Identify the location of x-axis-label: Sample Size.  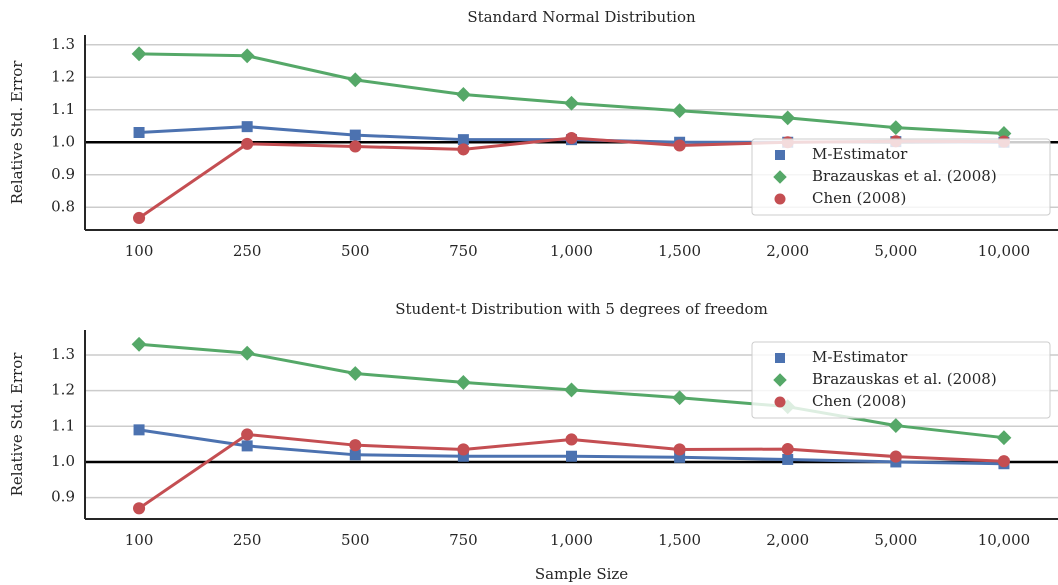
(581, 574).